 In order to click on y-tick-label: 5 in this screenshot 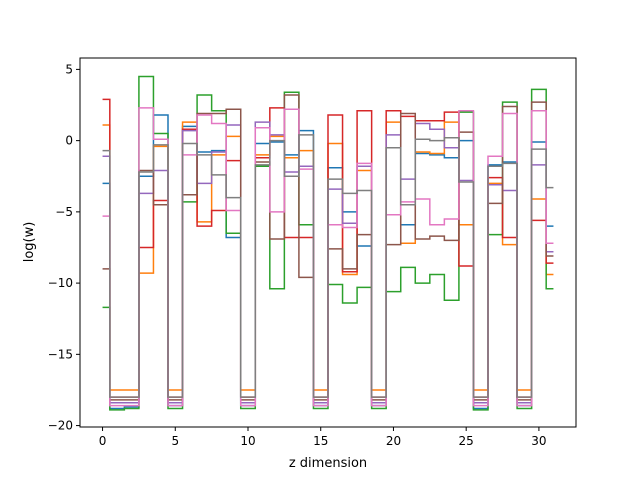, I will do `click(69, 69)`.